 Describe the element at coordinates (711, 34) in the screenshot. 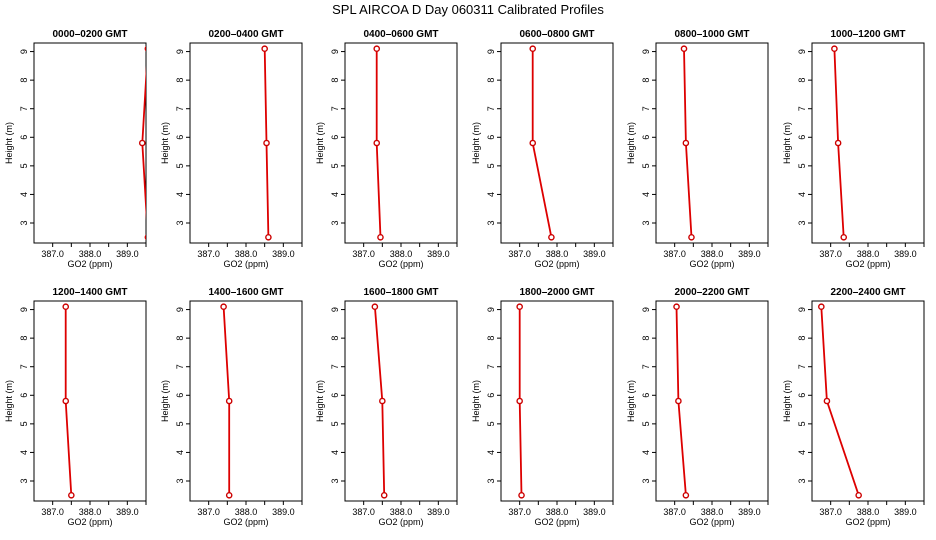

I see `panel-title: 0800–1000 GMT` at that location.